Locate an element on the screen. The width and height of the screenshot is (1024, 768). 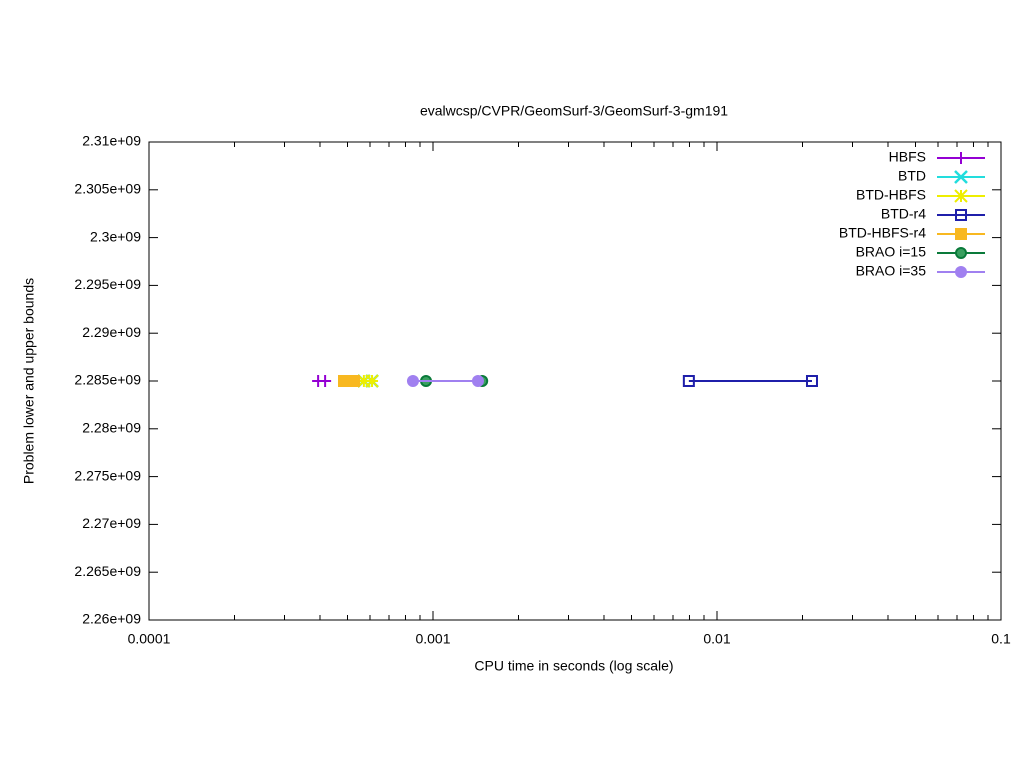
y-tick-label: 2.27e+09 is located at coordinates (111, 523).